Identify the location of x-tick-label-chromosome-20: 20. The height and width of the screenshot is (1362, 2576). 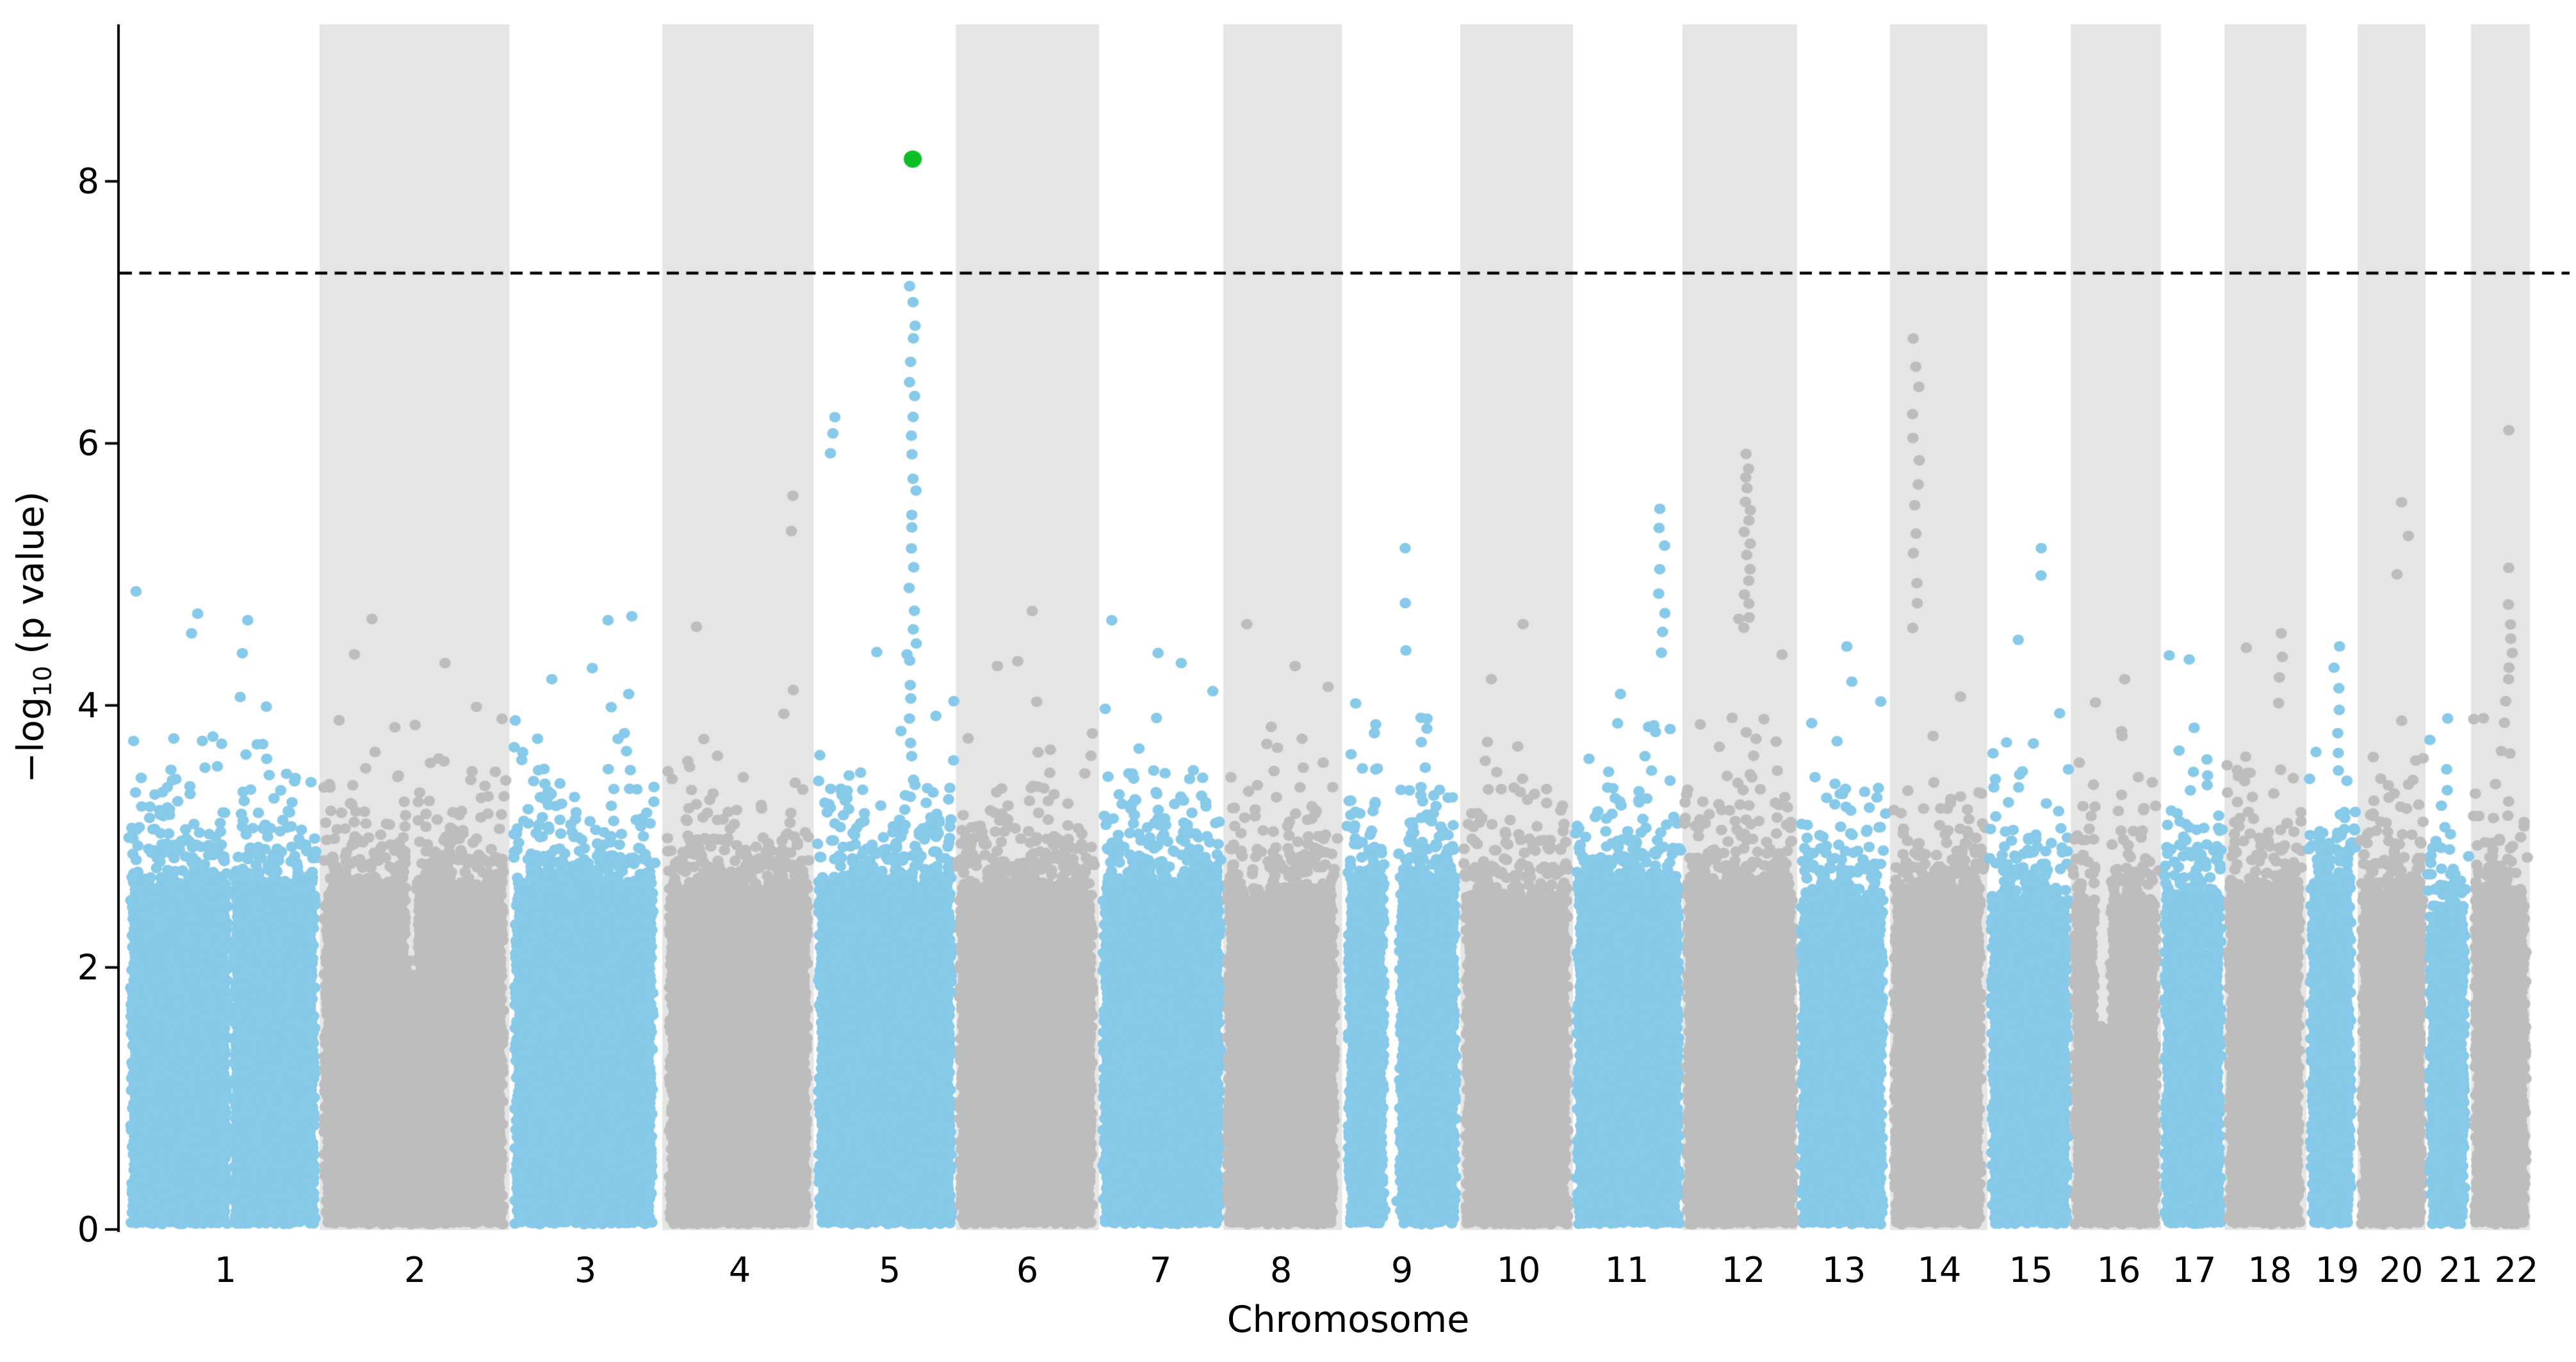
(2401, 1270).